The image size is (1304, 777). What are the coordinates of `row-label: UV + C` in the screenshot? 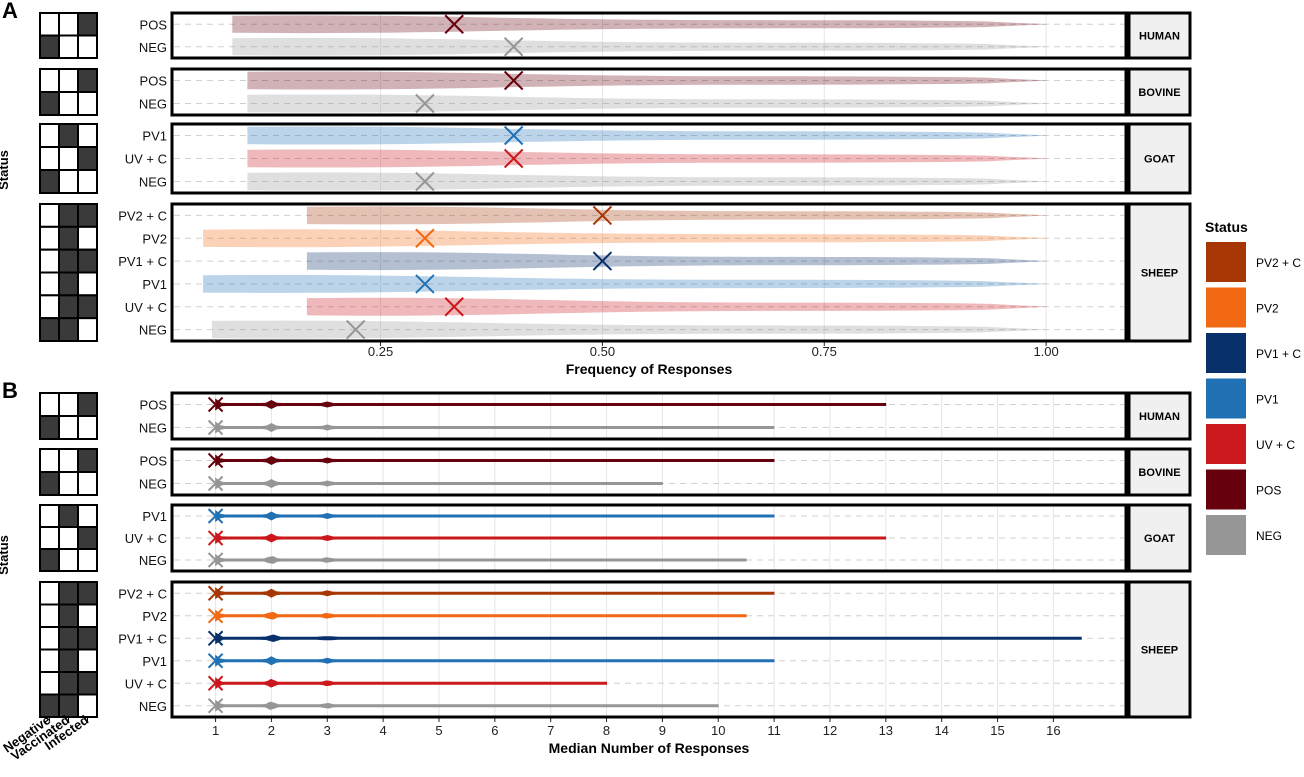 It's located at (146, 159).